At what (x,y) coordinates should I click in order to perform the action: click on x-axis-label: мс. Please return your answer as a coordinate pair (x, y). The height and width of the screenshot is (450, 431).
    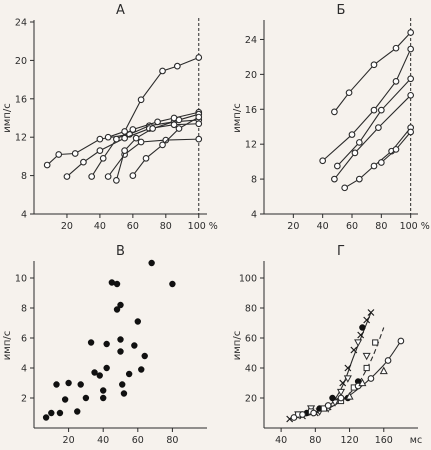
    Looking at the image, I should click on (416, 440).